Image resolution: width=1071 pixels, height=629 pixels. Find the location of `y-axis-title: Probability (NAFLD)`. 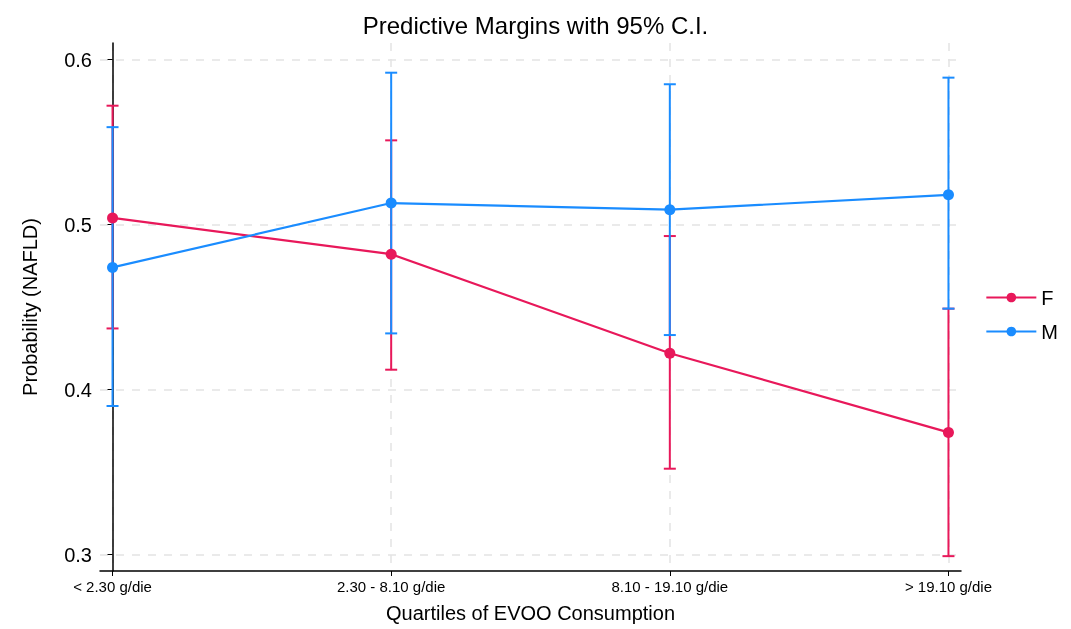

y-axis-title: Probability (NAFLD) is located at coordinates (30, 307).